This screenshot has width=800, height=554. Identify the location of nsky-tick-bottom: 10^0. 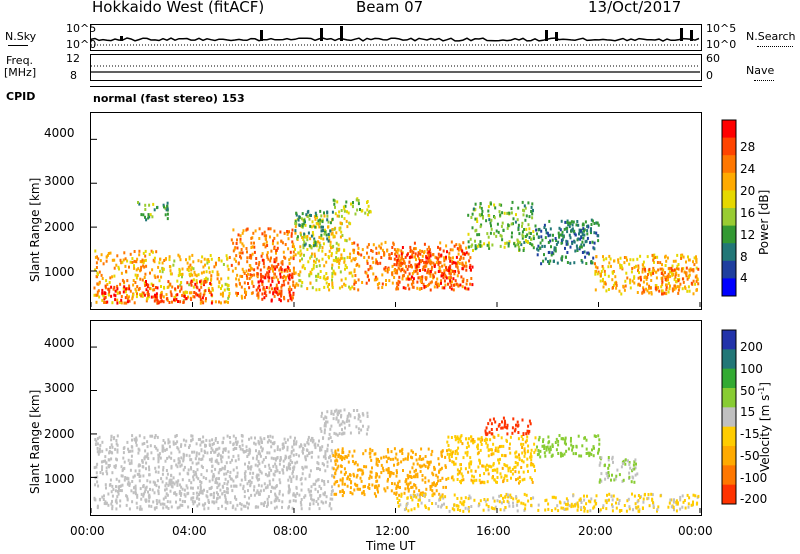
(81, 44).